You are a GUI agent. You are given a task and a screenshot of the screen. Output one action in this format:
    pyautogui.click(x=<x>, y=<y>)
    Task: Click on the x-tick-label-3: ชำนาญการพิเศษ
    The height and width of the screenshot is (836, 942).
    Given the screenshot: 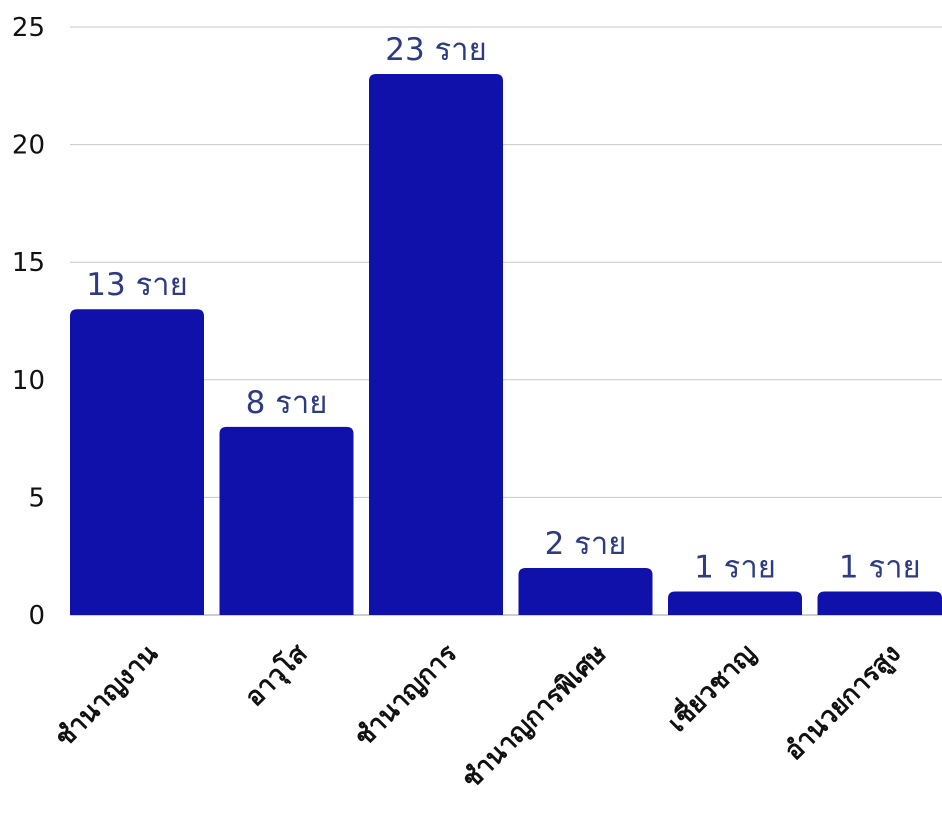 What is the action you would take?
    pyautogui.click(x=534, y=717)
    